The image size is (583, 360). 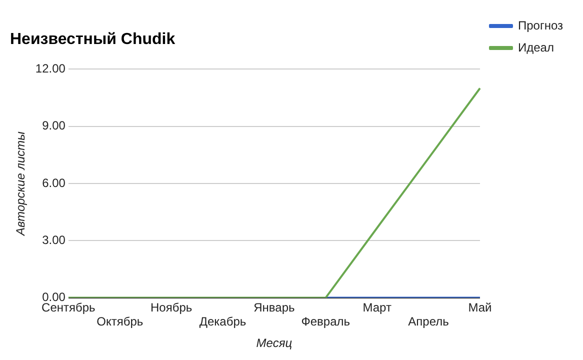 I want to click on y-axis-title: Авторские листы, so click(x=21, y=183).